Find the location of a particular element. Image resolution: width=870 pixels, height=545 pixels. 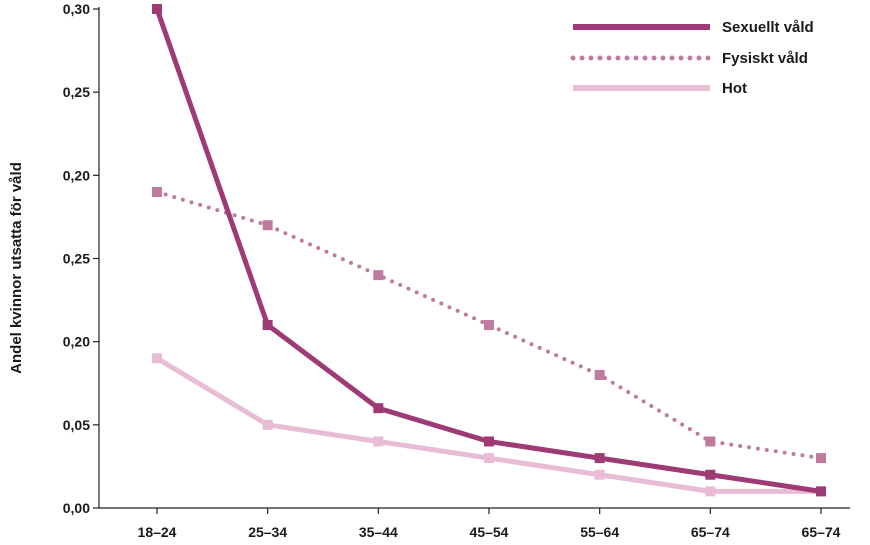

y-axis-title: Andel kvinnor utsatta för våld is located at coordinates (16, 268).